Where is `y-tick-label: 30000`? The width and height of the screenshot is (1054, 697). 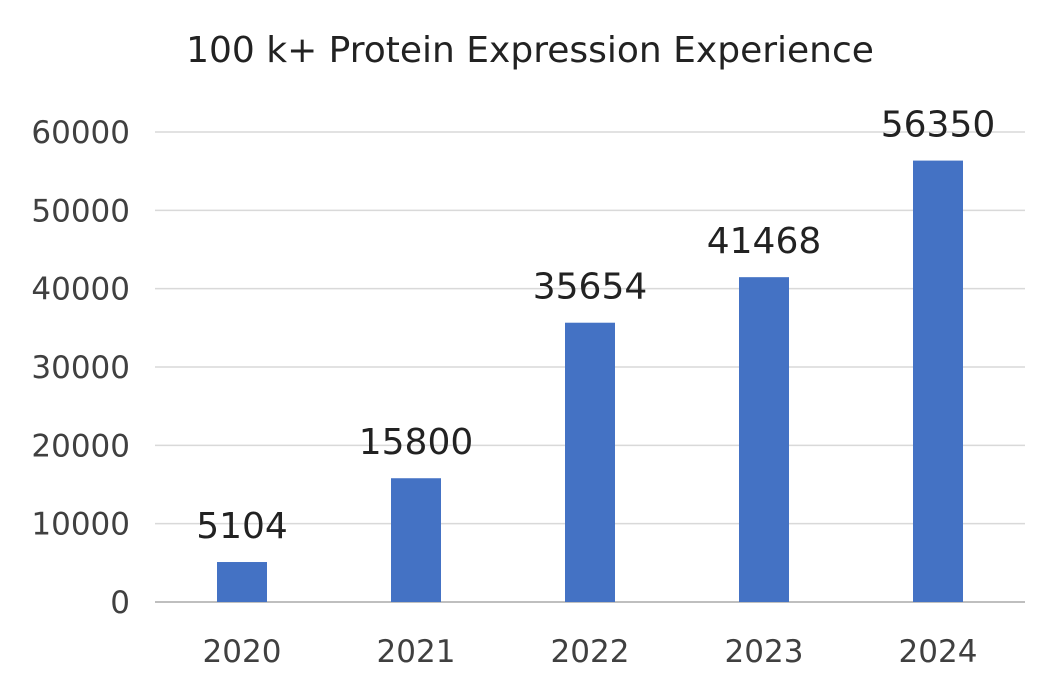
y-tick-label: 30000 is located at coordinates (80, 368).